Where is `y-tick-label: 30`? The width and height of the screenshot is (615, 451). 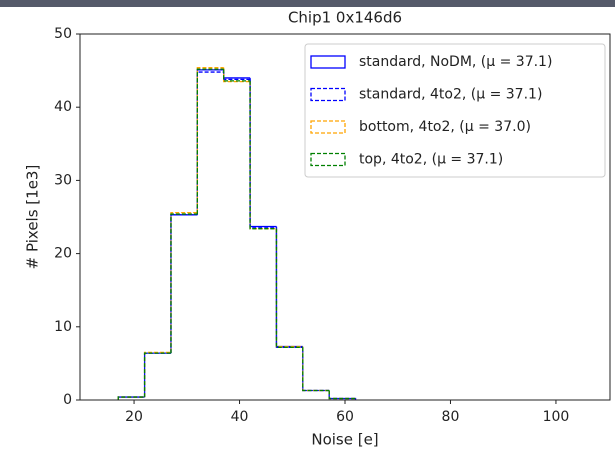
y-tick-label: 30 is located at coordinates (63, 180).